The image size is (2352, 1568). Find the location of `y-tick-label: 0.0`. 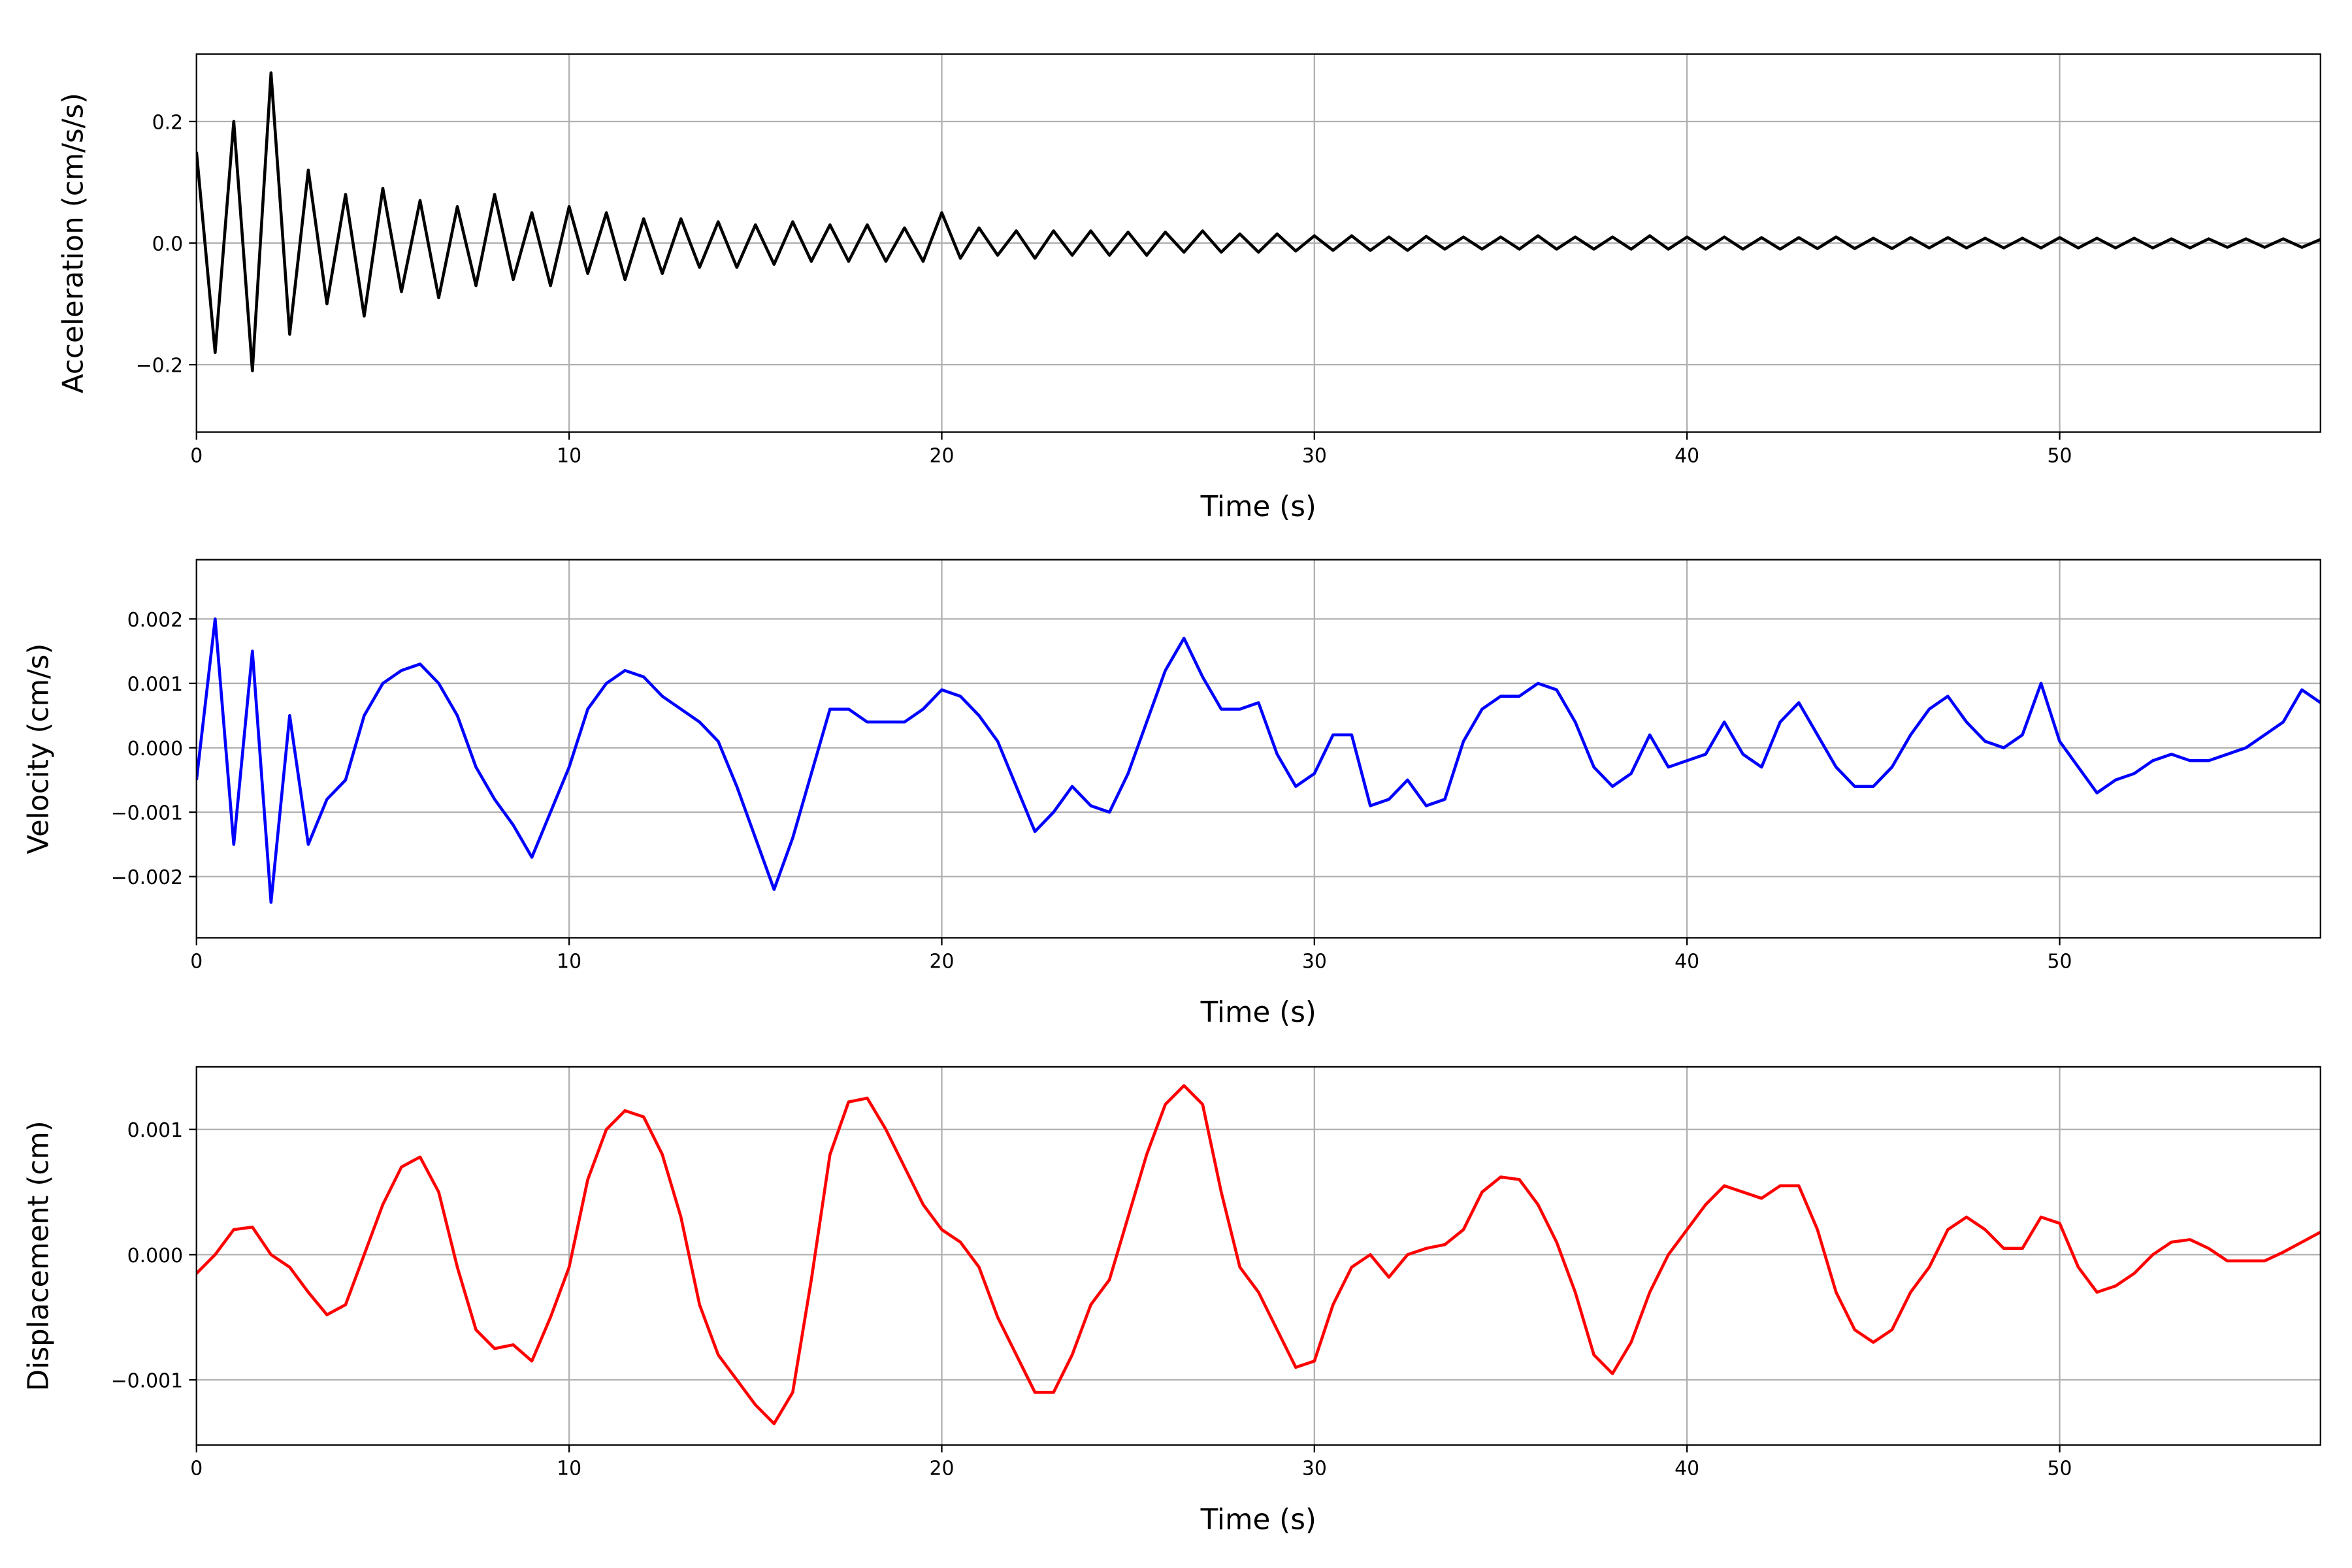

y-tick-label: 0.0 is located at coordinates (167, 244).